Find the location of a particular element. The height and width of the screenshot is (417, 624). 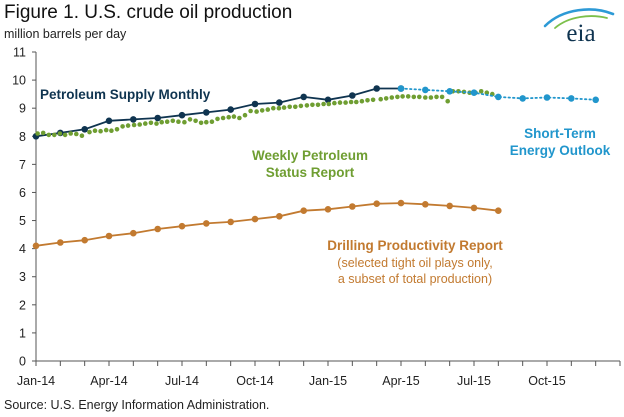

y-tick-label: 2 is located at coordinates (22, 305).